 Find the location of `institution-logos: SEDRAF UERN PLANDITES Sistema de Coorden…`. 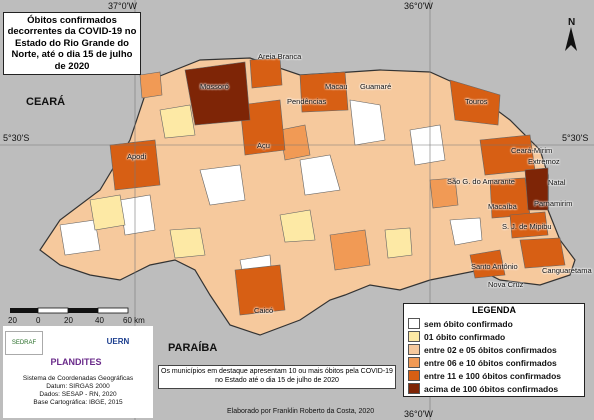

institution-logos: SEDRAF UERN PLANDITES Sistema de Coorden… is located at coordinates (78, 372).